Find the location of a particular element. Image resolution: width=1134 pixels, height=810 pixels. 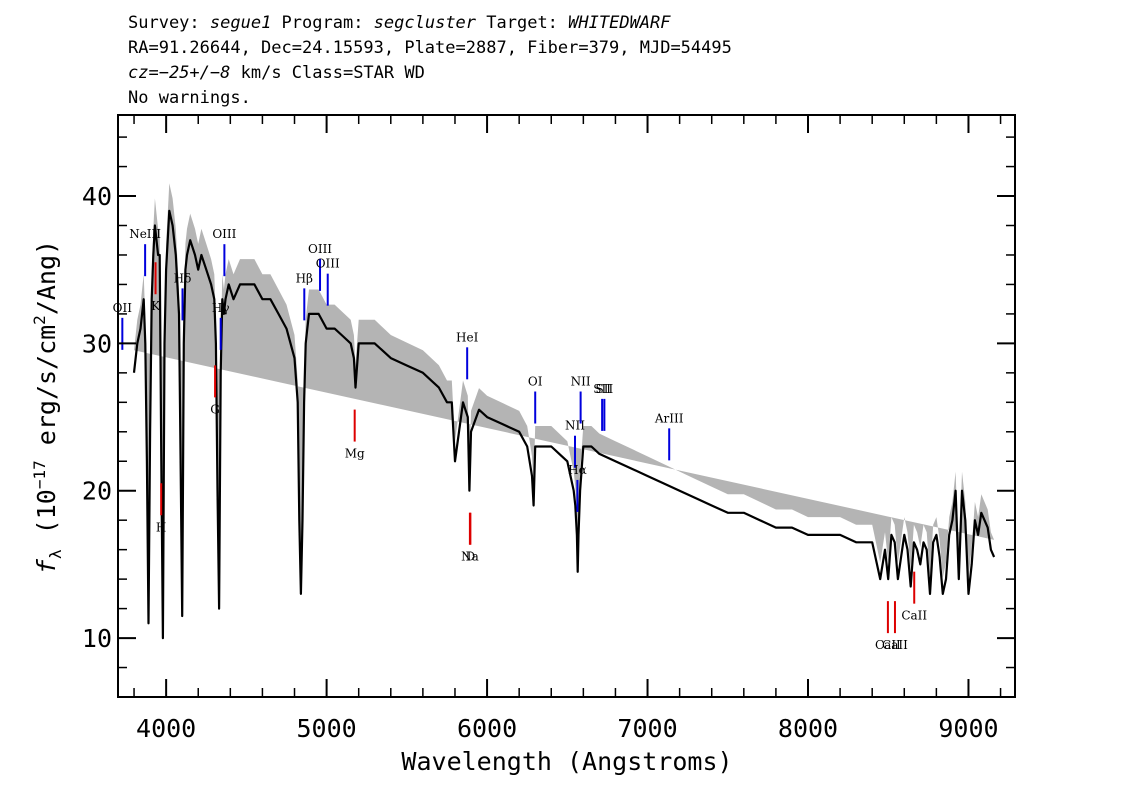

absorption-line-label: Na is located at coordinates (470, 557).